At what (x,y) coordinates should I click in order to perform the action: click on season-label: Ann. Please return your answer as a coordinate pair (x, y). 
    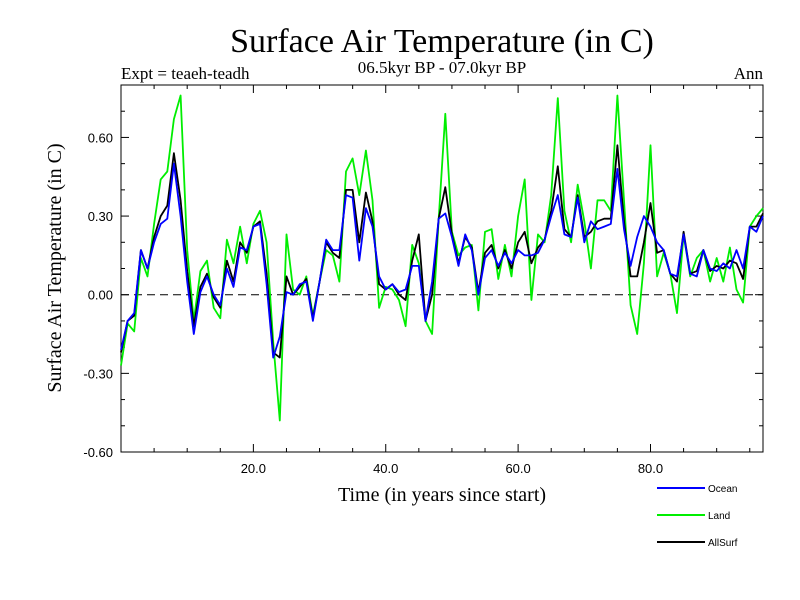
    Looking at the image, I should click on (749, 73).